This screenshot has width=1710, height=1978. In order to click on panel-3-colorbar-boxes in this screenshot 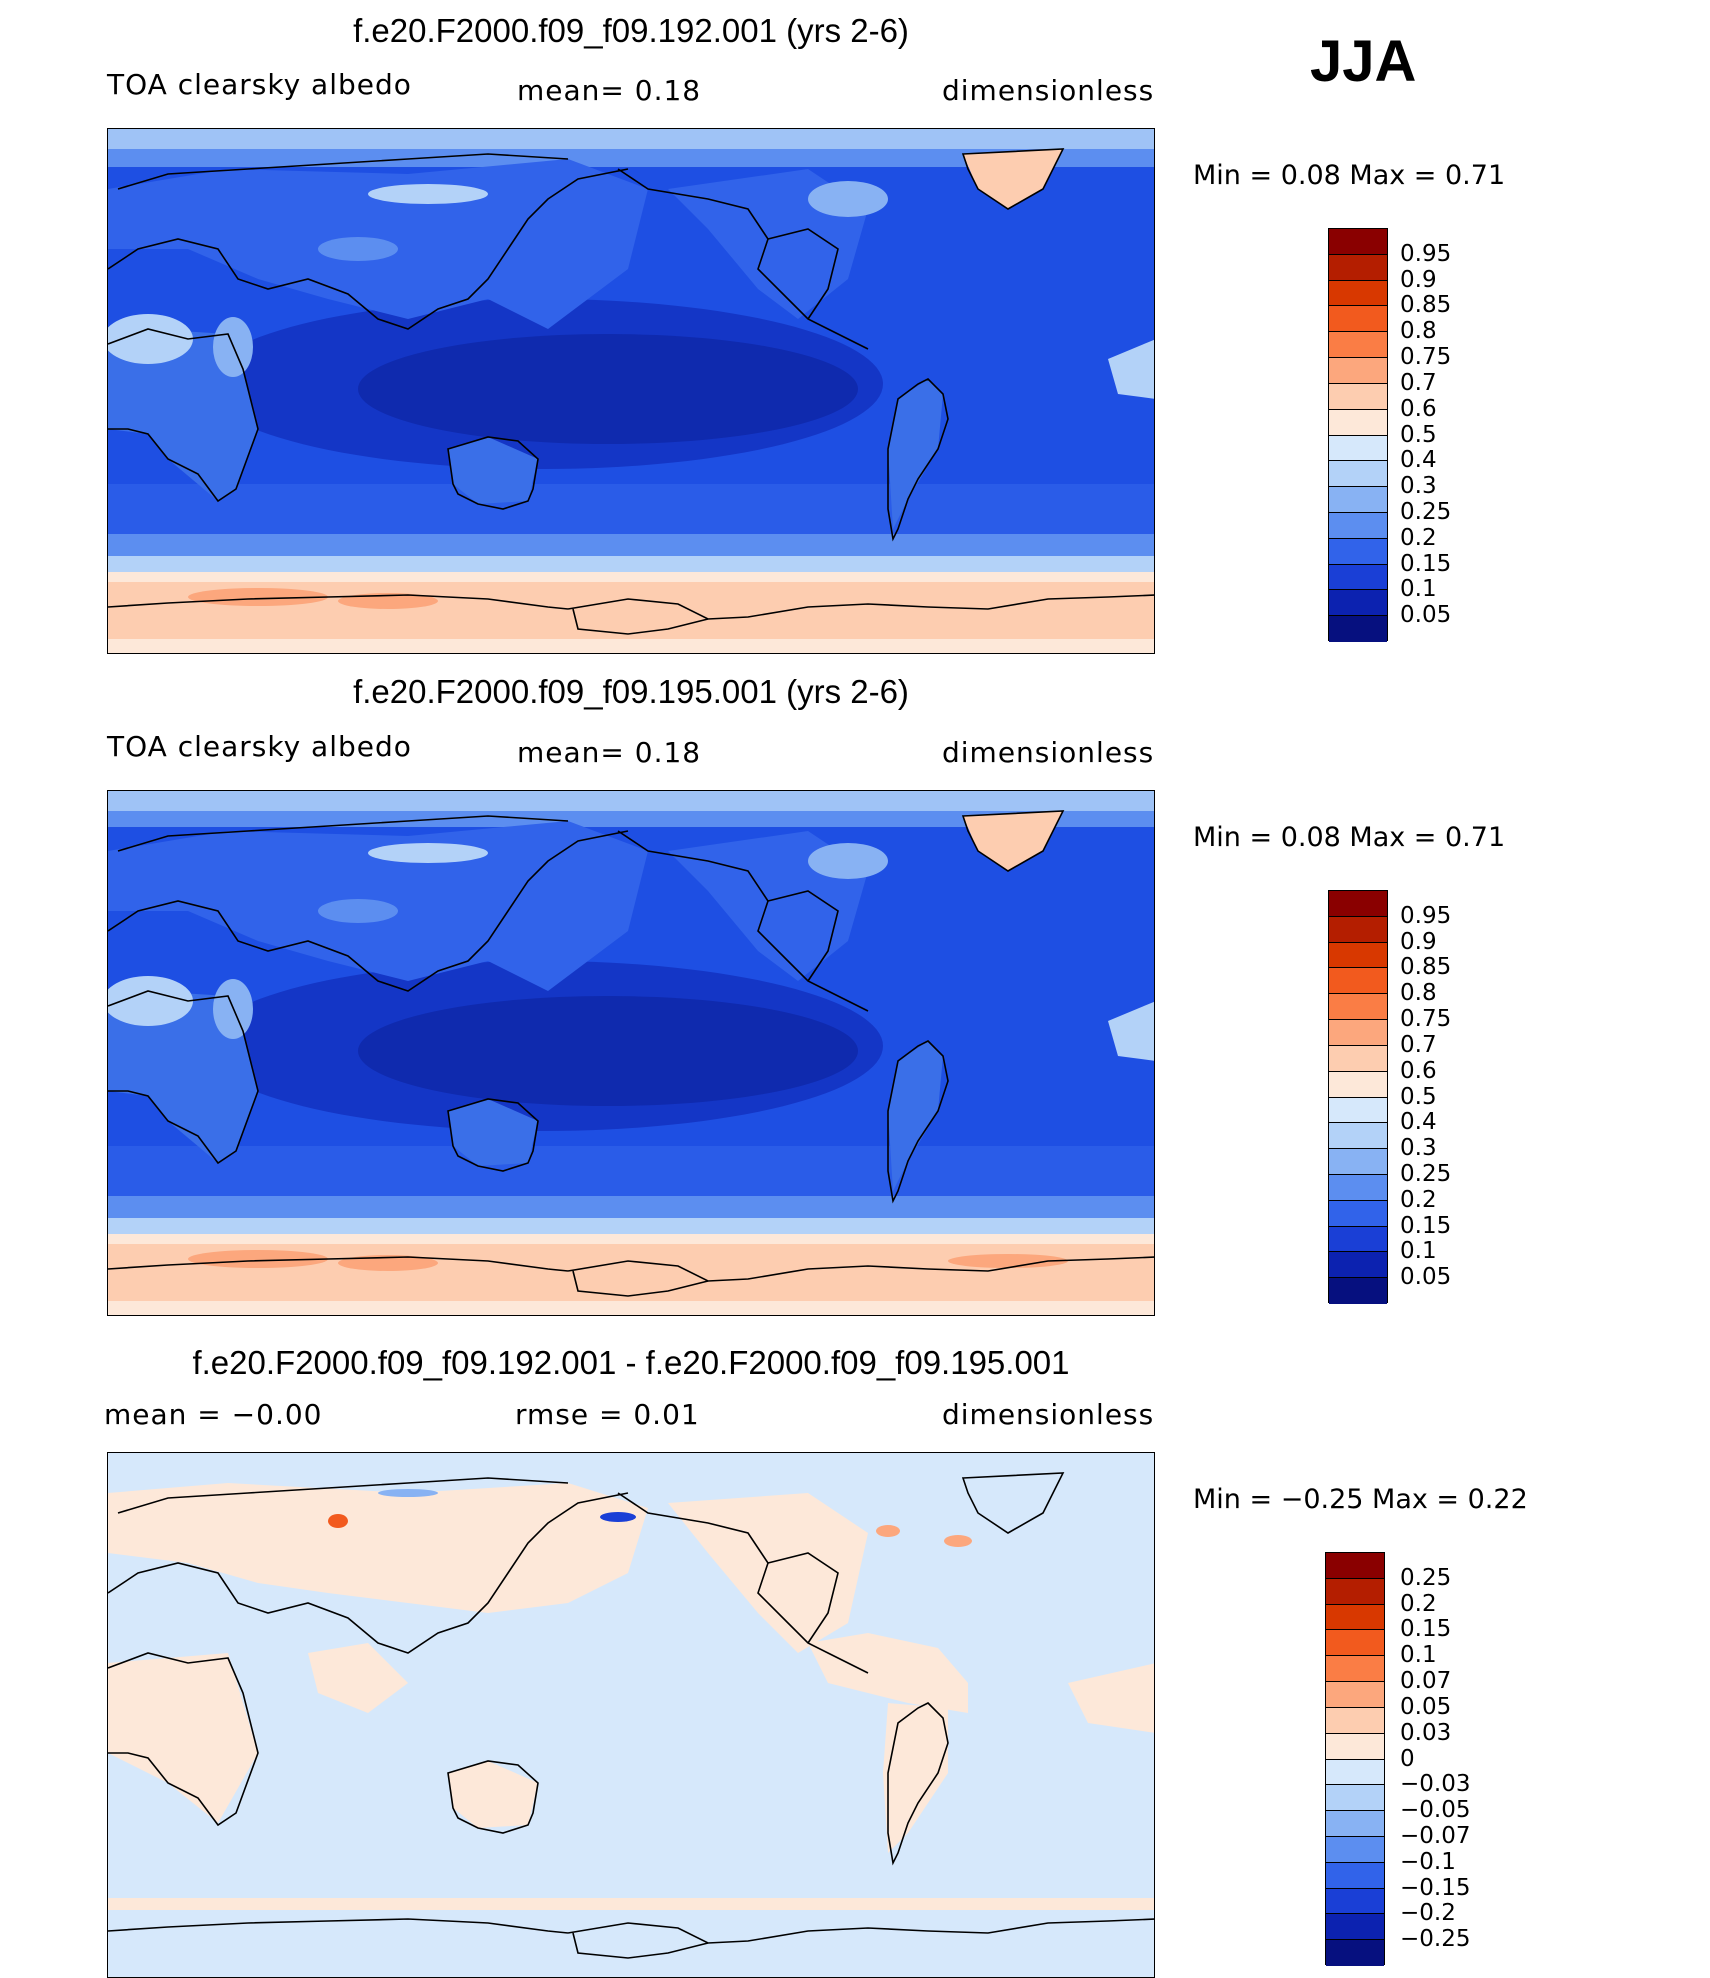, I will do `click(1355, 1759)`.